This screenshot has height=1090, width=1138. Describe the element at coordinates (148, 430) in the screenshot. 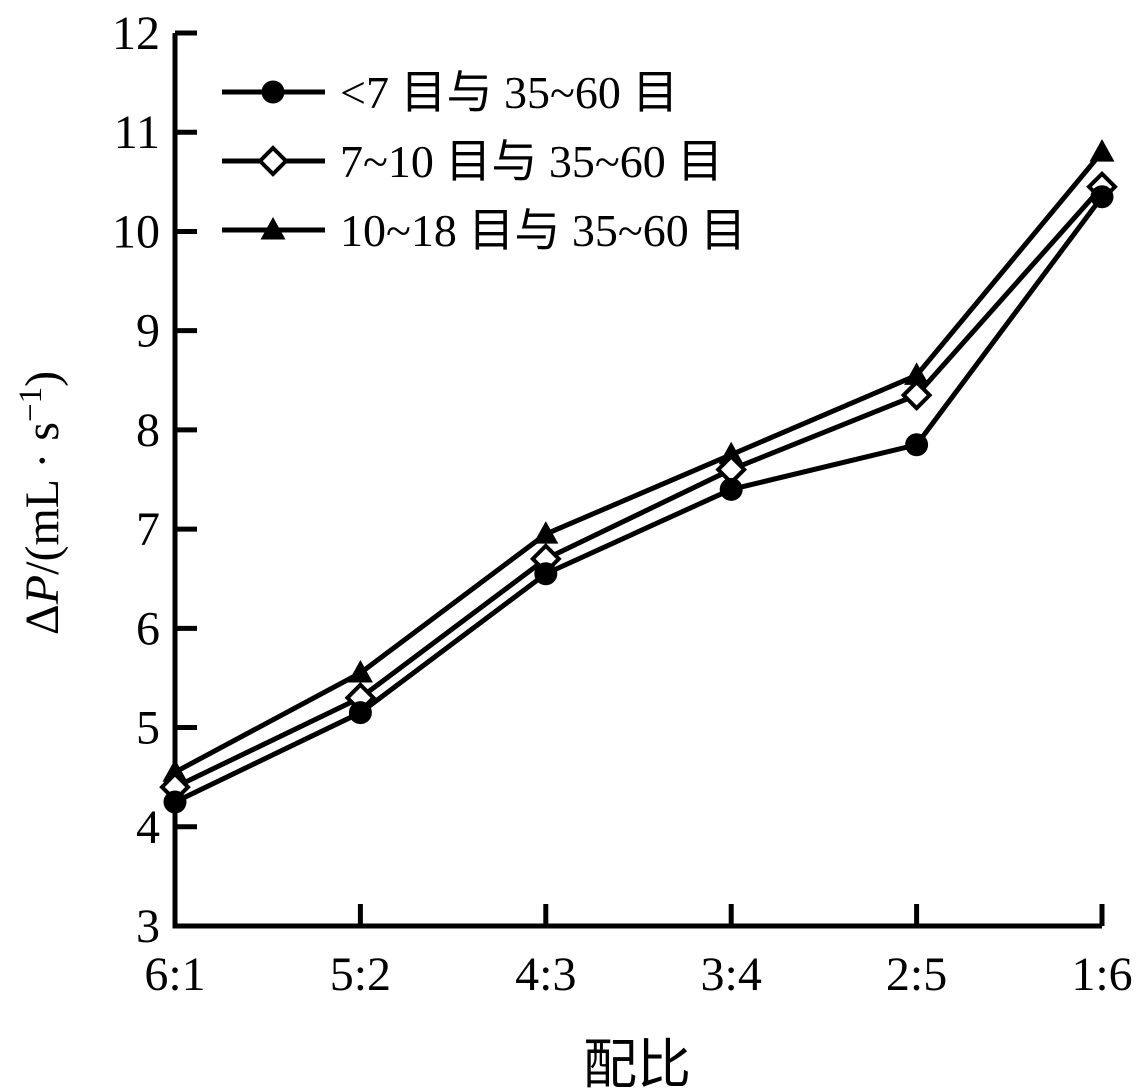

I see `y-tick-label: 8` at that location.